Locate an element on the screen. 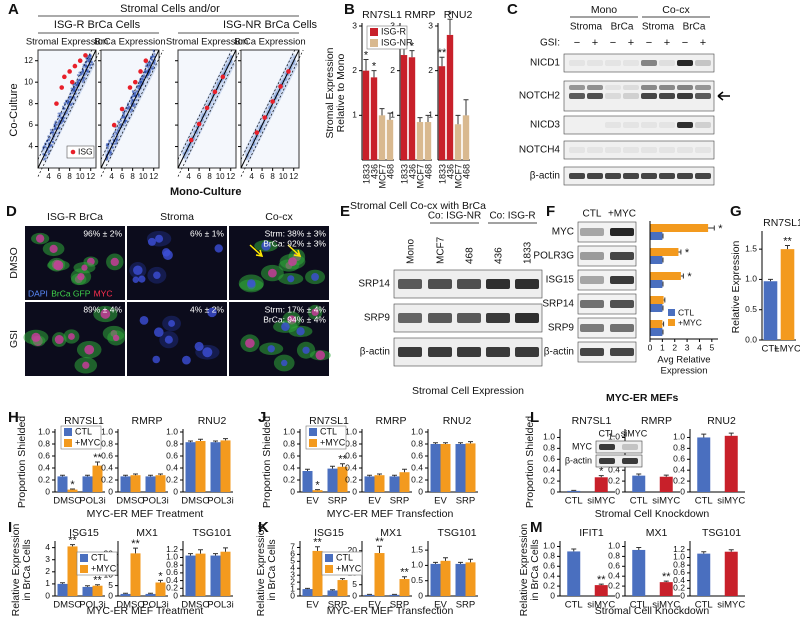 This screenshot has width=800, height=617. legend-swatch is located at coordinates (671, 312).